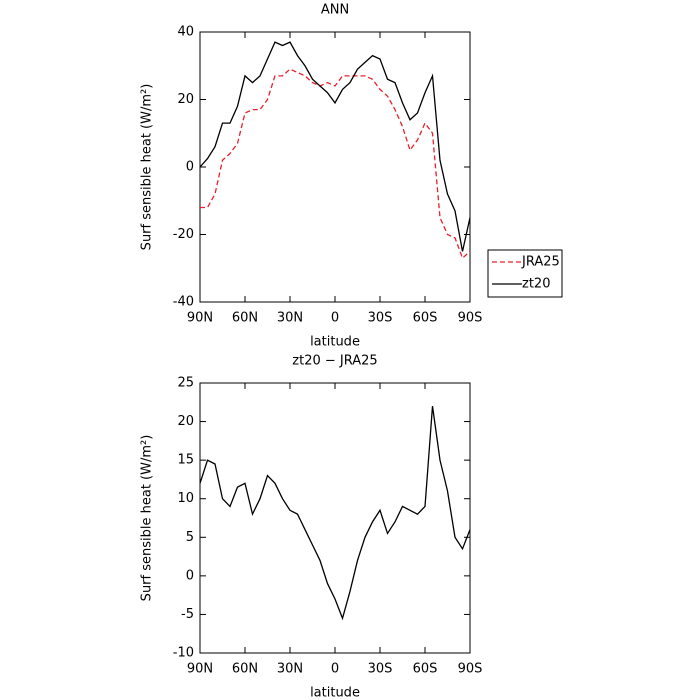 This screenshot has height=700, width=700. What do you see at coordinates (190, 537) in the screenshot?
I see `y-tick-label: 5` at bounding box center [190, 537].